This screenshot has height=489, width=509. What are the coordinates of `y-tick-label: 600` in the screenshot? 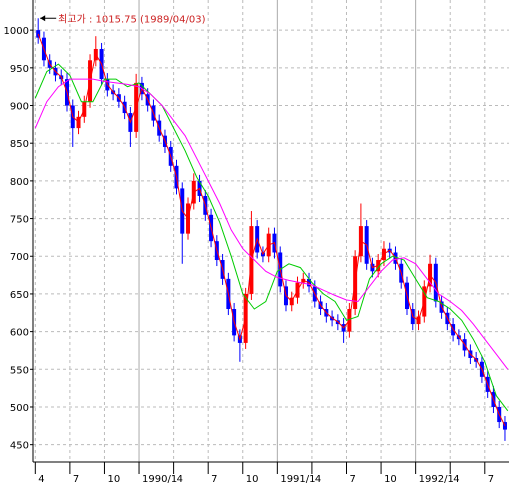 It's located at (19, 333).